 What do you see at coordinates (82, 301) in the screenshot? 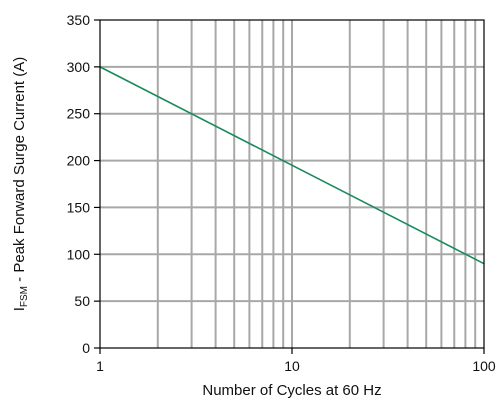
I see `y-tick-label: 50` at bounding box center [82, 301].